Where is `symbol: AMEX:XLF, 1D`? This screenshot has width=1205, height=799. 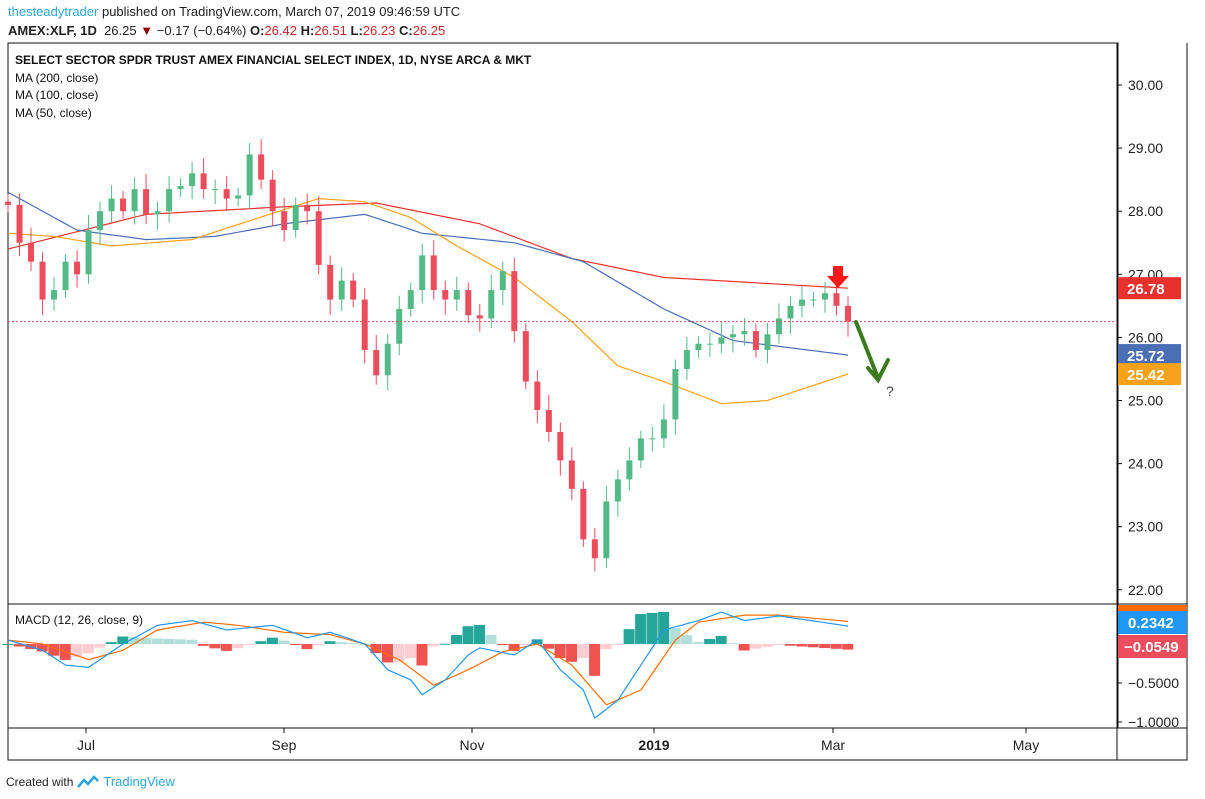
symbol: AMEX:XLF, 1D is located at coordinates (52, 30).